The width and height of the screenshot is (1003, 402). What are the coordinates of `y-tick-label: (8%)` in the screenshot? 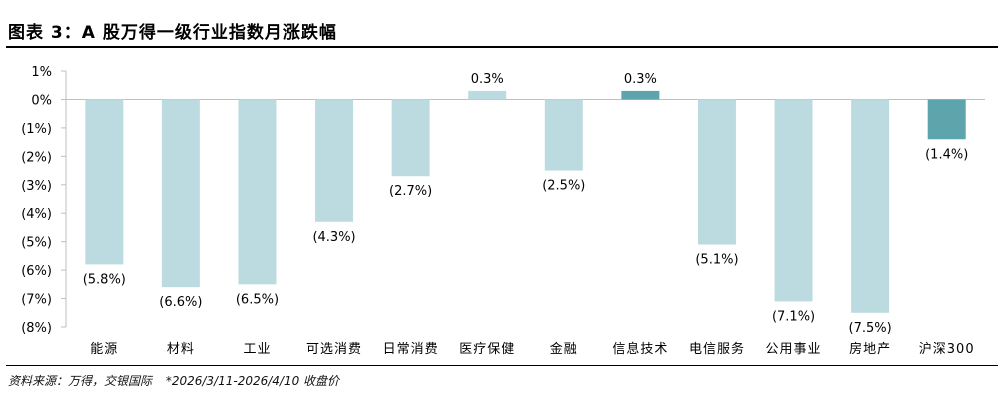 It's located at (36, 328).